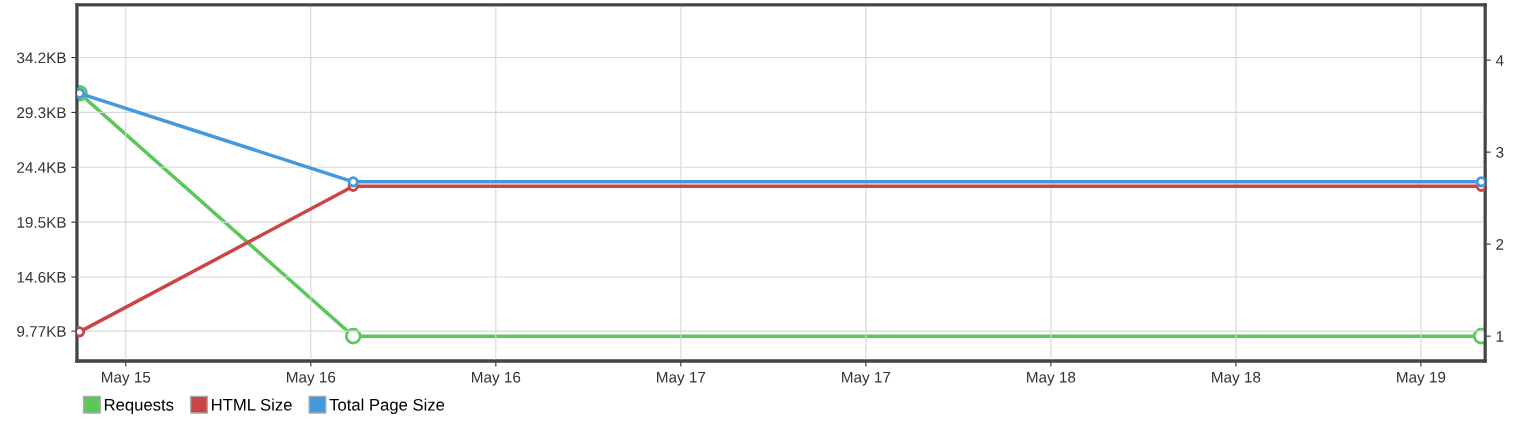 The height and width of the screenshot is (429, 1524). I want to click on y-tick-label: 34.2KB, so click(41, 58).